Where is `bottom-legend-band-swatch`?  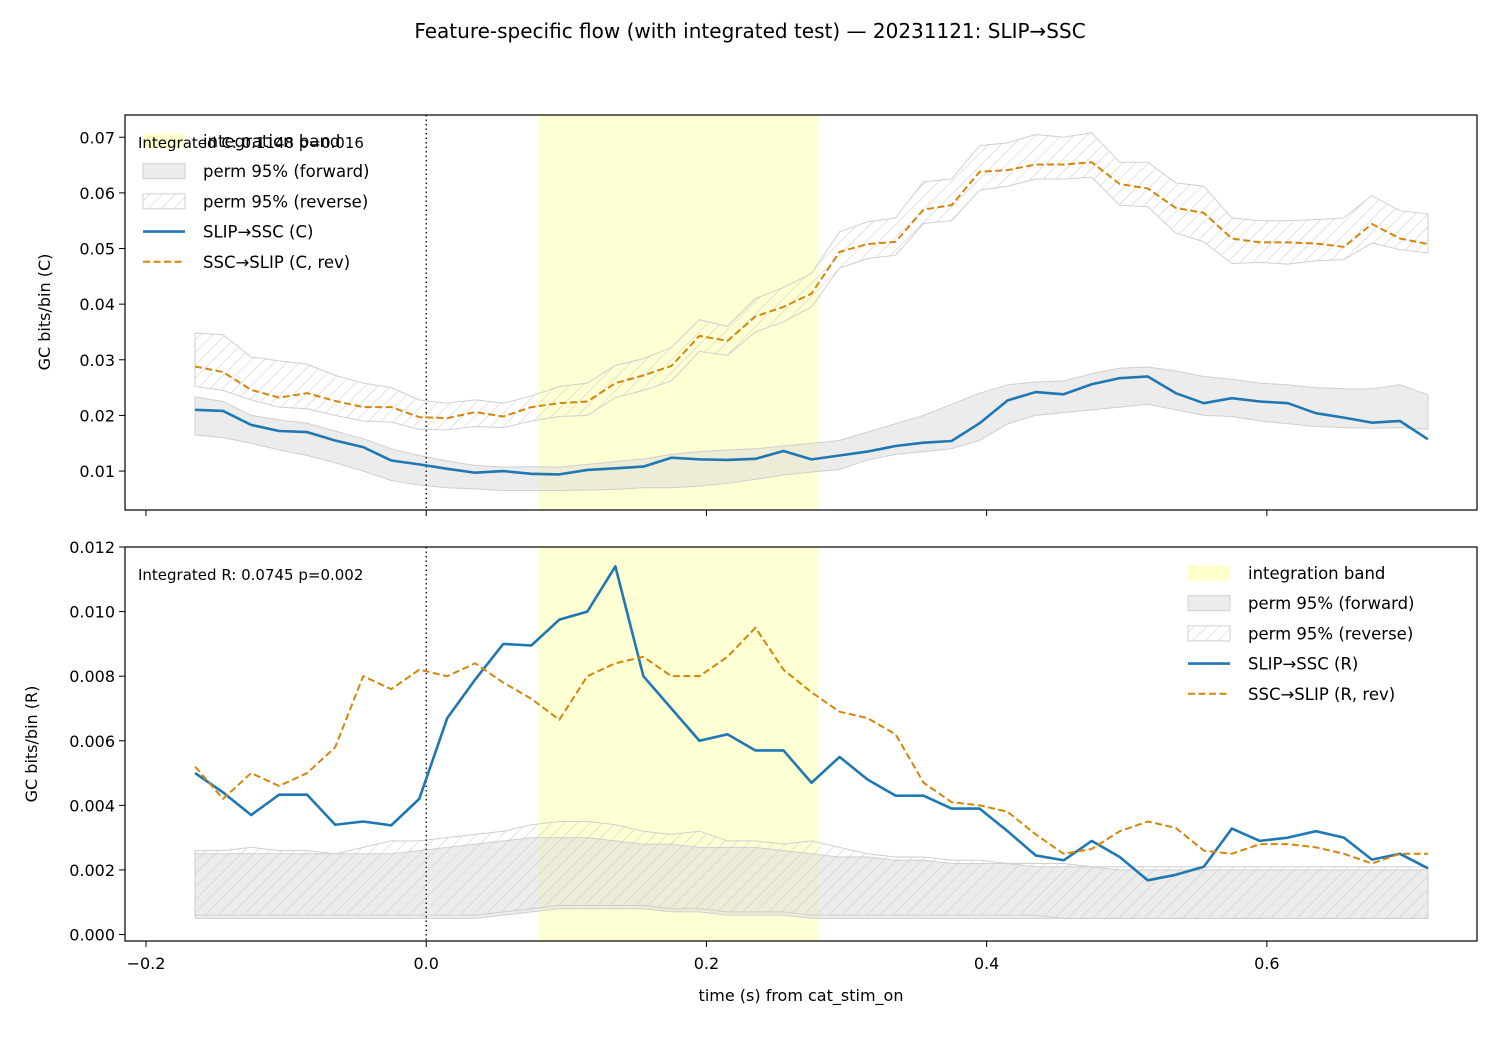
bottom-legend-band-swatch is located at coordinates (1209, 573).